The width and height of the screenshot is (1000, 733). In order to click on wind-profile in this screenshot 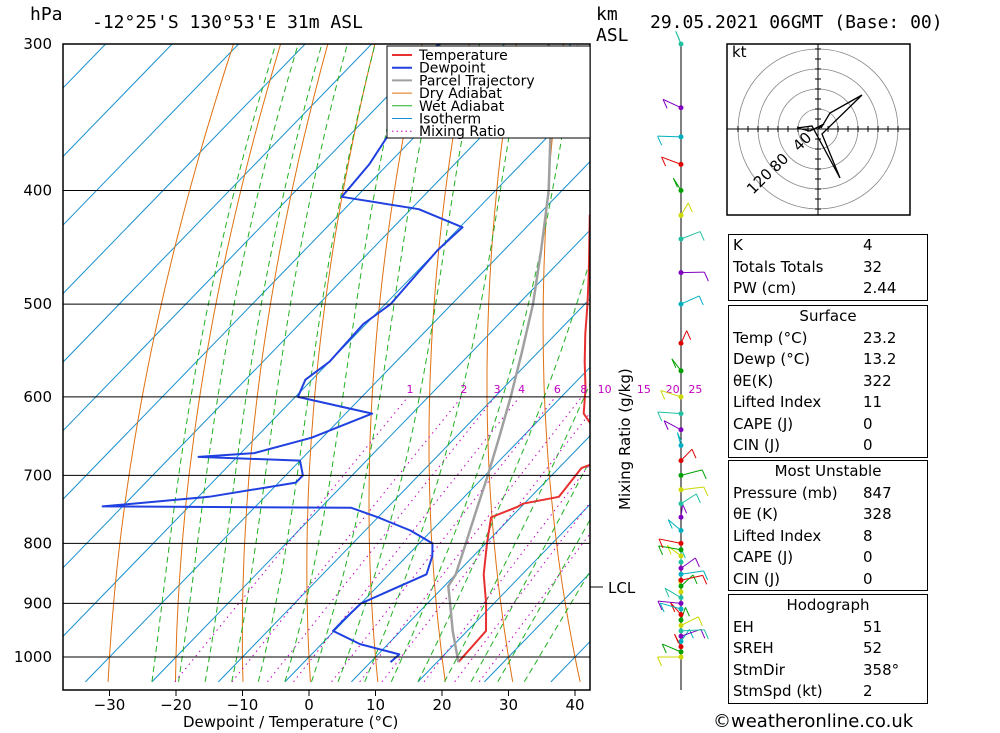, I will do `click(683, 360)`.